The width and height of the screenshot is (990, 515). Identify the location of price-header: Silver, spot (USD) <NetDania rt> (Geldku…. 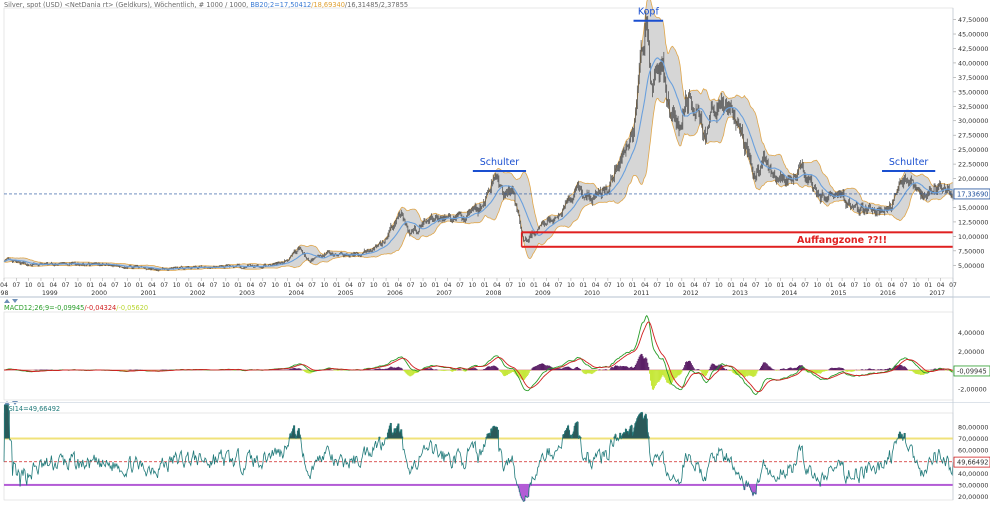
(206, 5).